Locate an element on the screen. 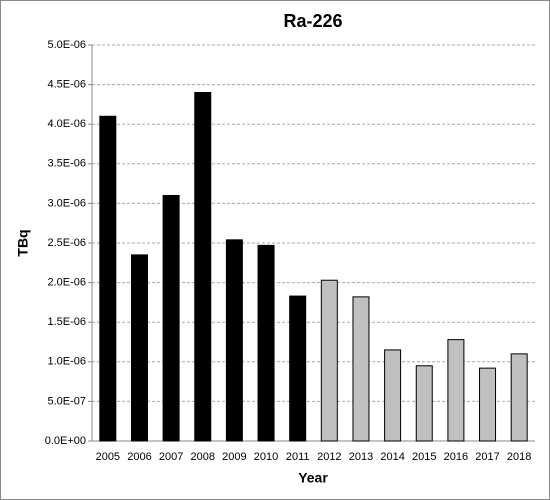  x-tick-label: 2015 is located at coordinates (424, 457).